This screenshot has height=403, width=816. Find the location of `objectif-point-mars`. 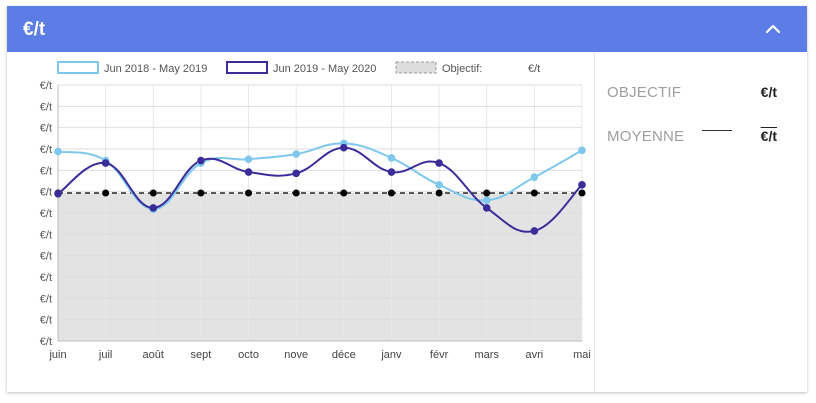

objectif-point-mars is located at coordinates (487, 193).